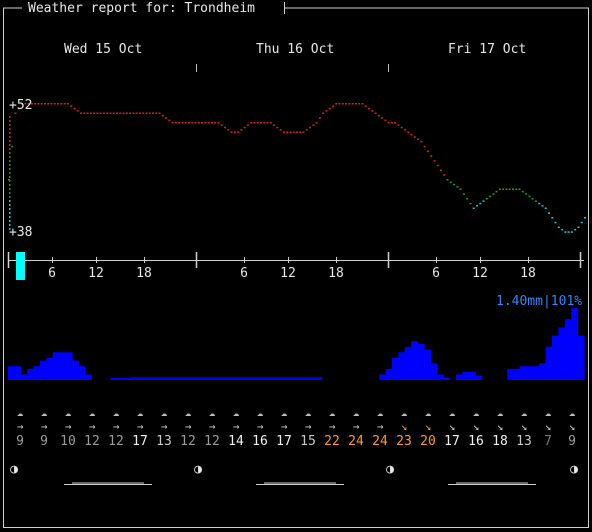 The width and height of the screenshot is (592, 532). I want to click on moon-phase-icon: ◑, so click(390, 469).